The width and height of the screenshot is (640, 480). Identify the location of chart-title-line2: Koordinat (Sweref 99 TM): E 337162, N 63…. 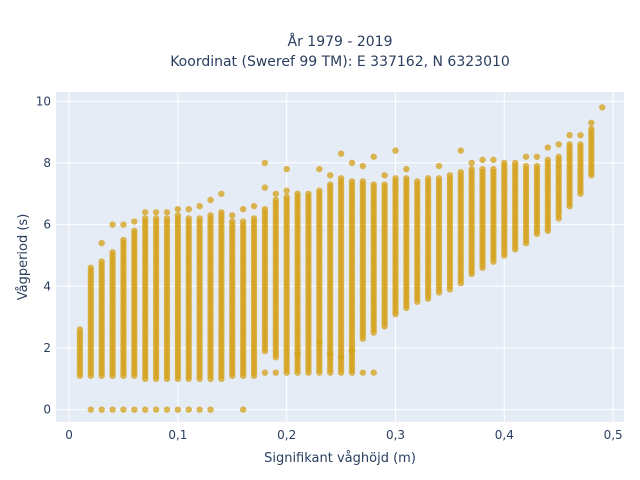
(340, 62).